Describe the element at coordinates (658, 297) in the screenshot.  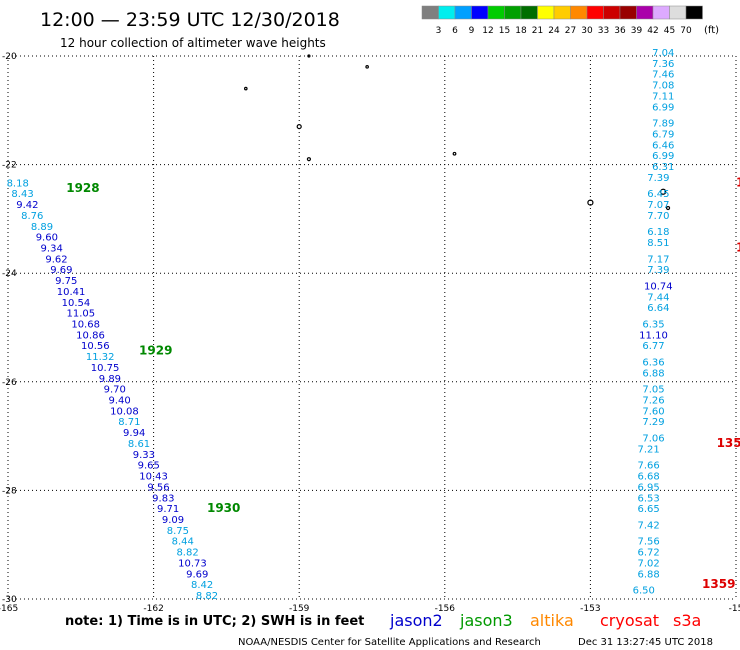
I see `swh-value: 7.44` at that location.